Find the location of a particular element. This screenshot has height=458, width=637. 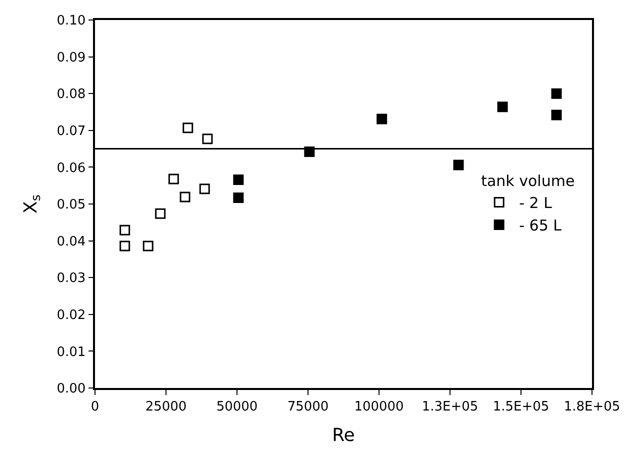

x-tick-label: 1.8E+05 is located at coordinates (592, 406).